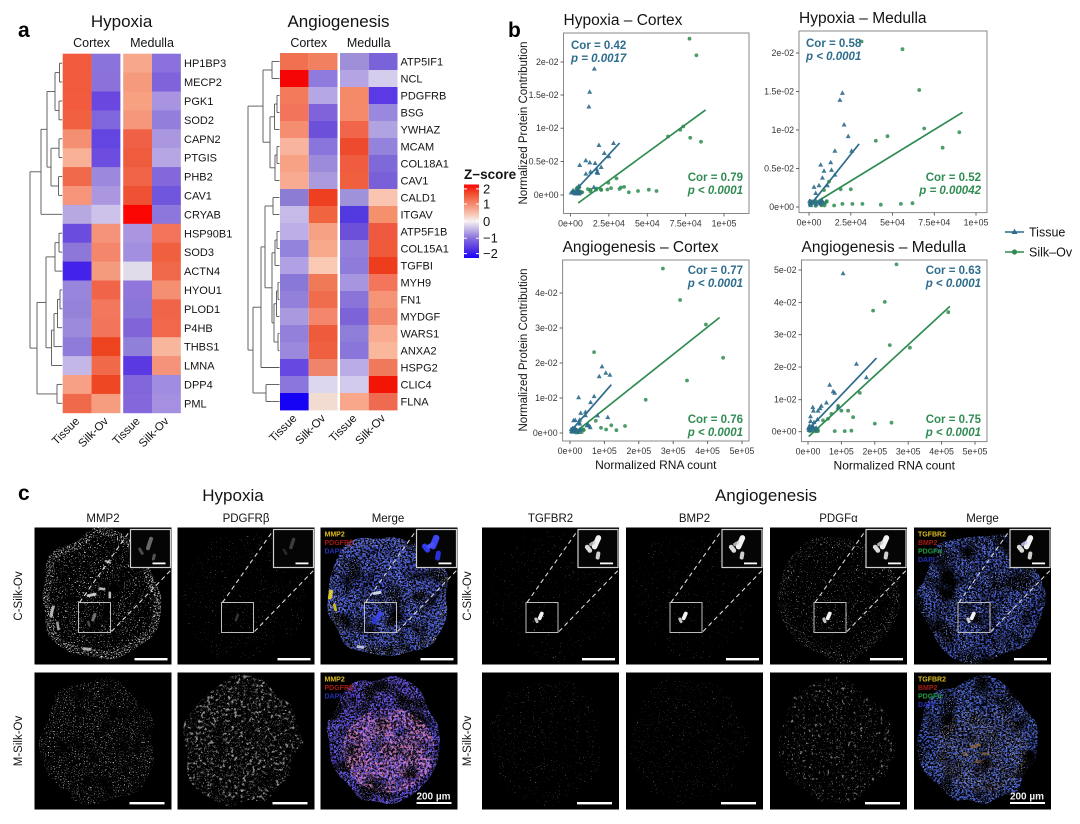 This screenshot has height=824, width=1080. What do you see at coordinates (340, 543) in the screenshot?
I see `svg-text: PDGFRβ` at bounding box center [340, 543].